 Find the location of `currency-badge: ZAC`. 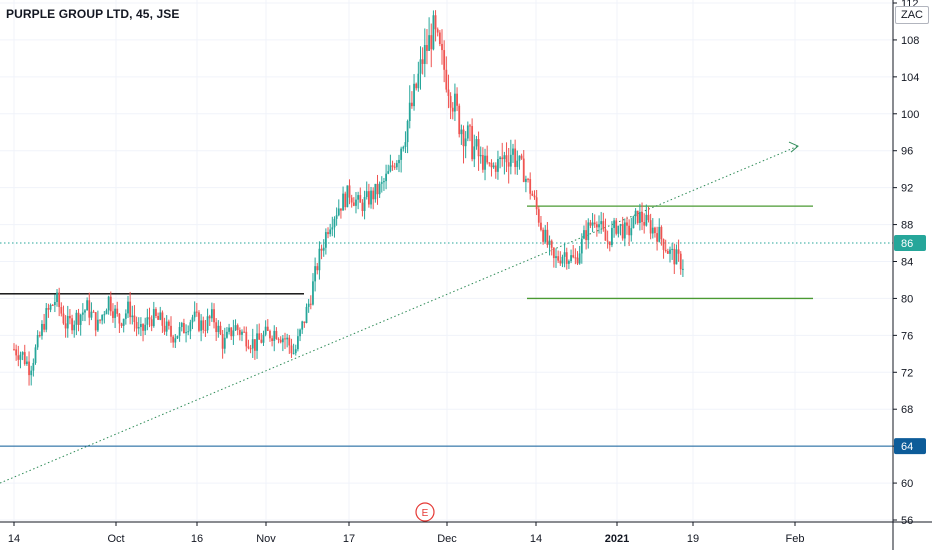

currency-badge: ZAC is located at coordinates (912, 15).